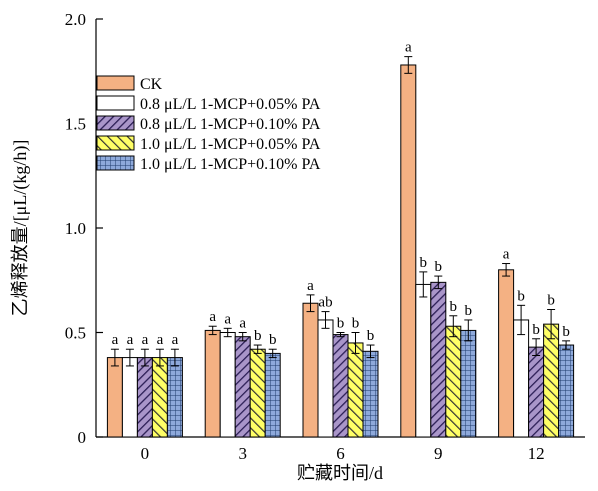 The image size is (598, 491). I want to click on y-tick-label: 0, so click(82, 437).